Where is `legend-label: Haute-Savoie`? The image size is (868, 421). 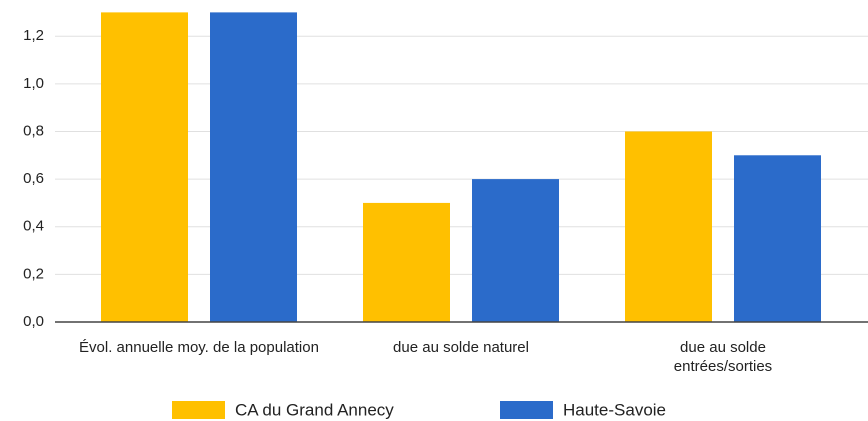 legend-label: Haute-Savoie is located at coordinates (614, 409).